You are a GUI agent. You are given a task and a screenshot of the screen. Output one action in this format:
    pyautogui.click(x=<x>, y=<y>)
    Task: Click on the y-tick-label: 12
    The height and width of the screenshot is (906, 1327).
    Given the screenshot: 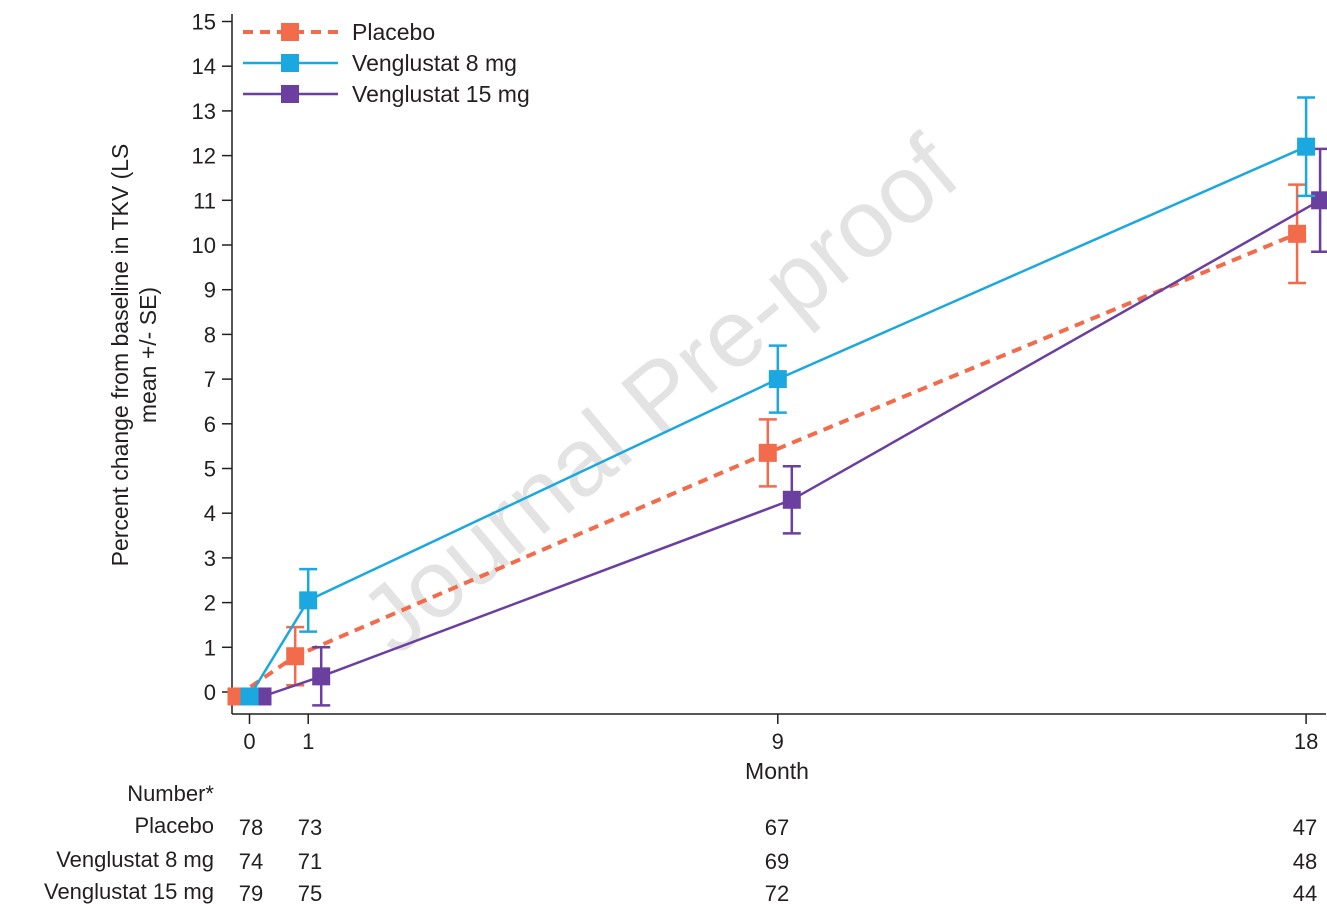 What is the action you would take?
    pyautogui.click(x=204, y=156)
    